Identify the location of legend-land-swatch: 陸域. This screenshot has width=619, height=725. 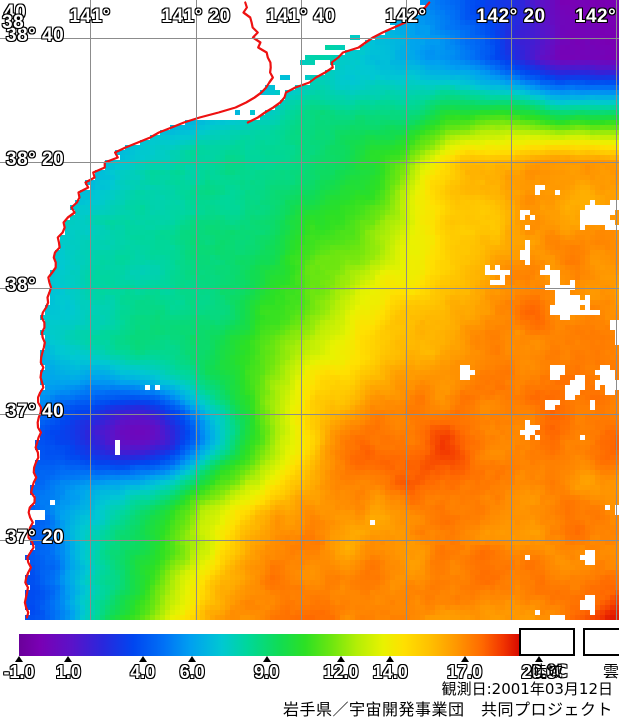
(547, 655).